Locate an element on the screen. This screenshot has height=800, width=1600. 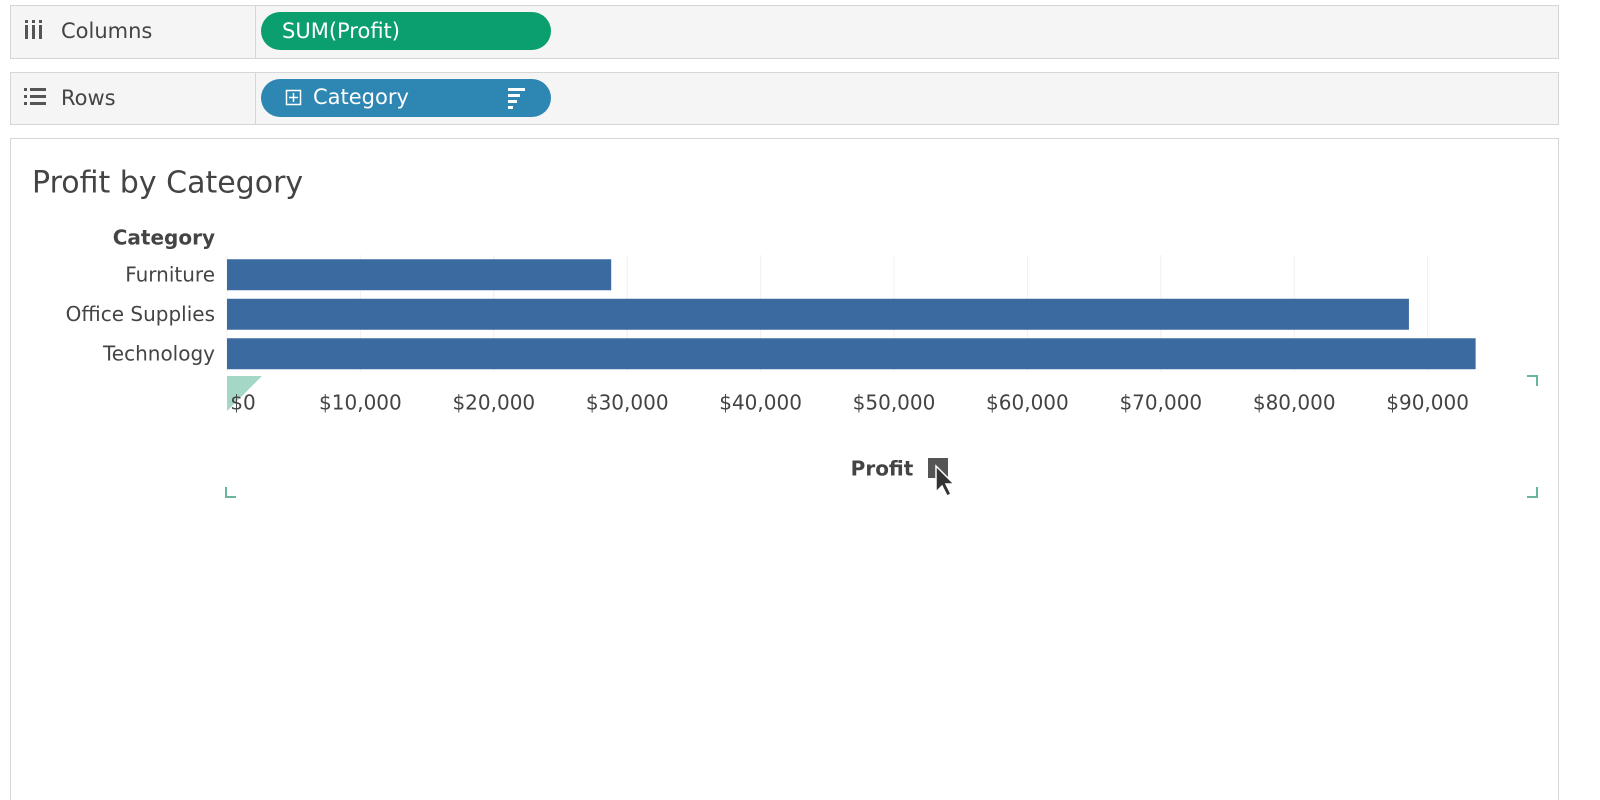
cursor is located at coordinates (945, 481).